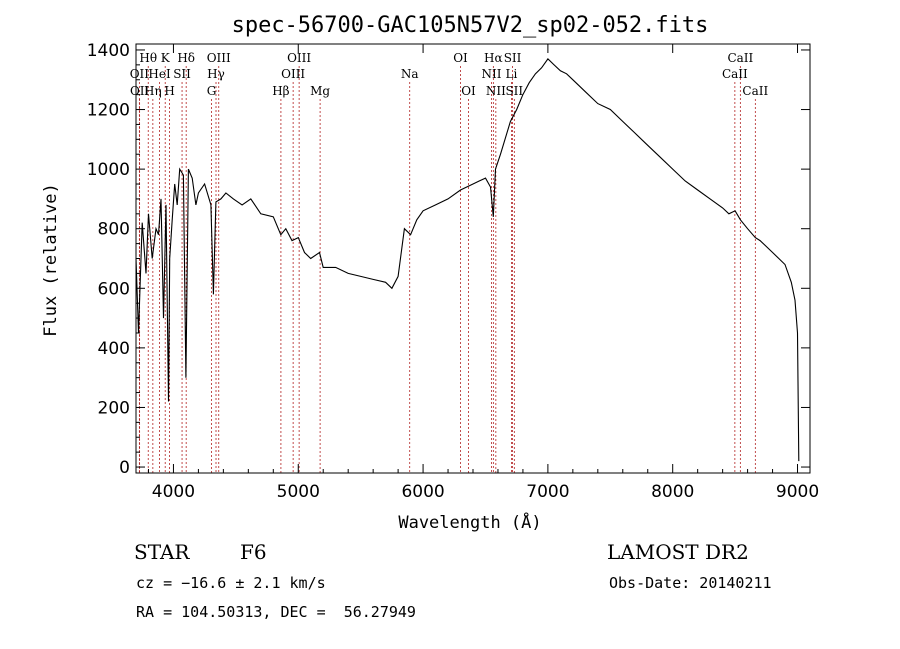  What do you see at coordinates (678, 552) in the screenshot?
I see `survey-label: LAMOST DR2` at bounding box center [678, 552].